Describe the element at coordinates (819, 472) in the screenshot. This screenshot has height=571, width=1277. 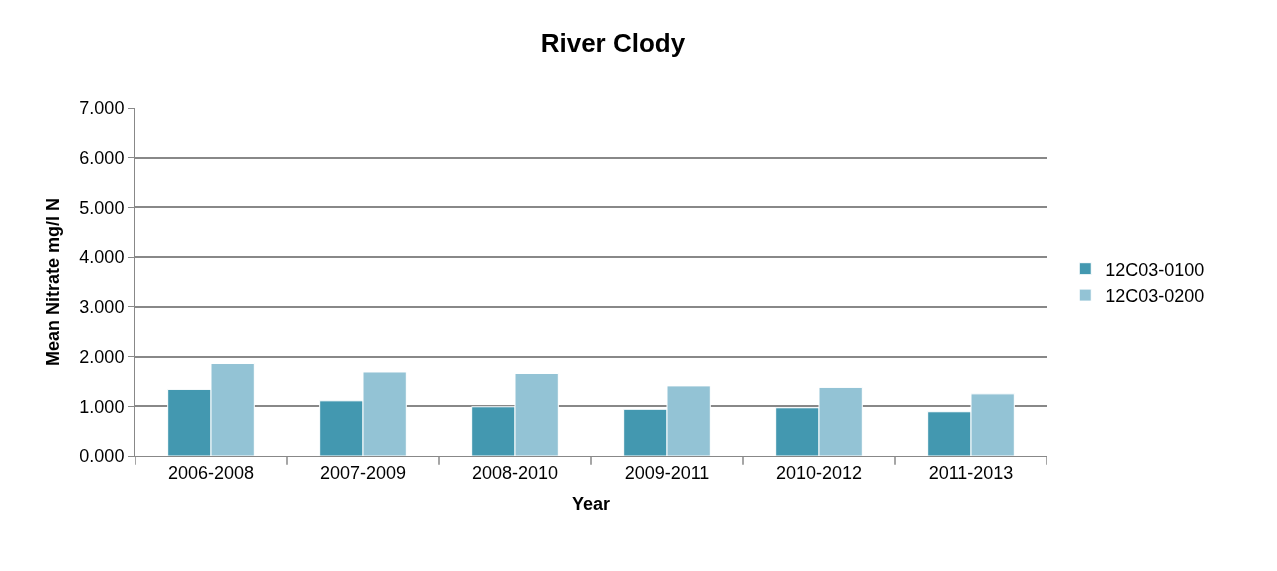
I see `x-tick-label: 2010-2012` at that location.